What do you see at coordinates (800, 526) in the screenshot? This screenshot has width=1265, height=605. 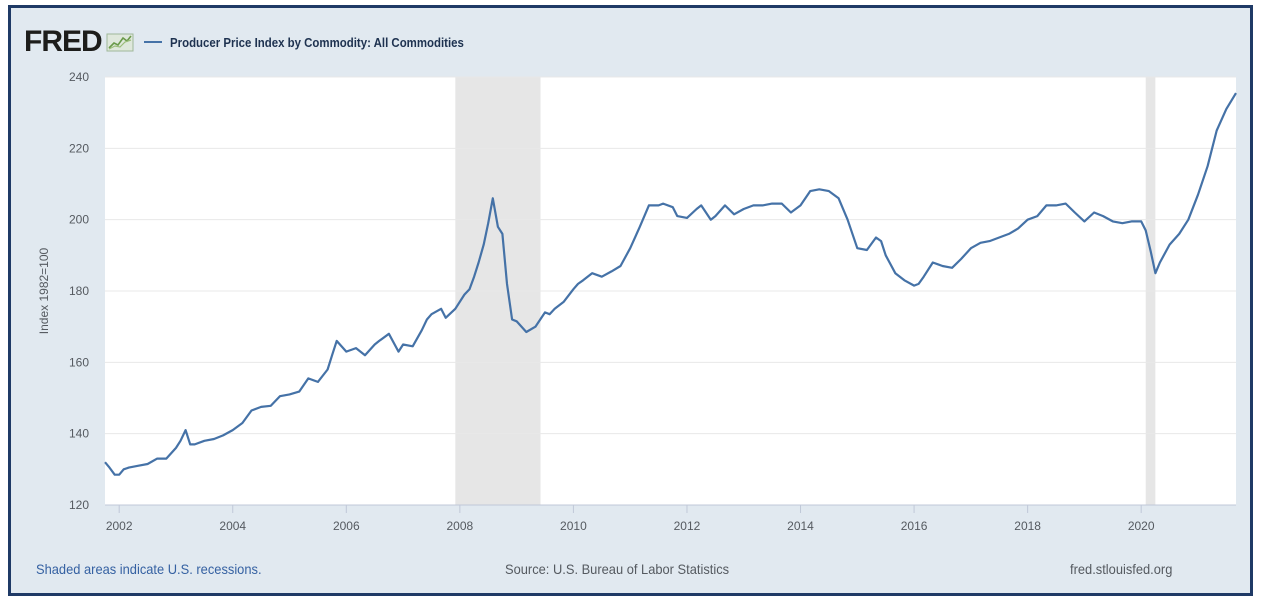 I see `x-tick-label: 2014` at bounding box center [800, 526].